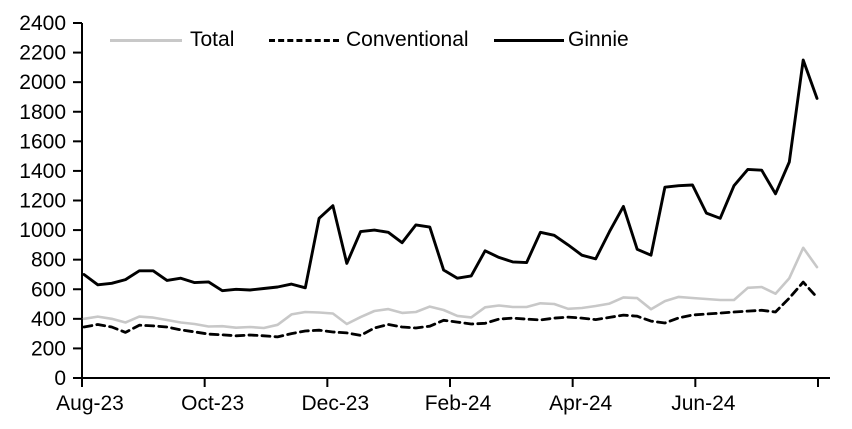  I want to click on legend-conventional-line-sample, so click(304, 40).